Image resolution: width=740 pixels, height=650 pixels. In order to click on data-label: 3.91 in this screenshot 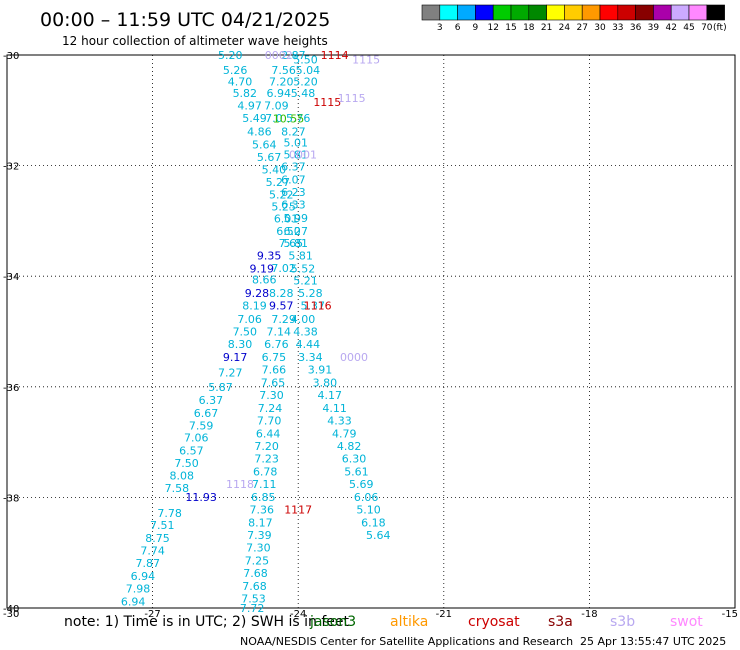, I will do `click(320, 370)`.